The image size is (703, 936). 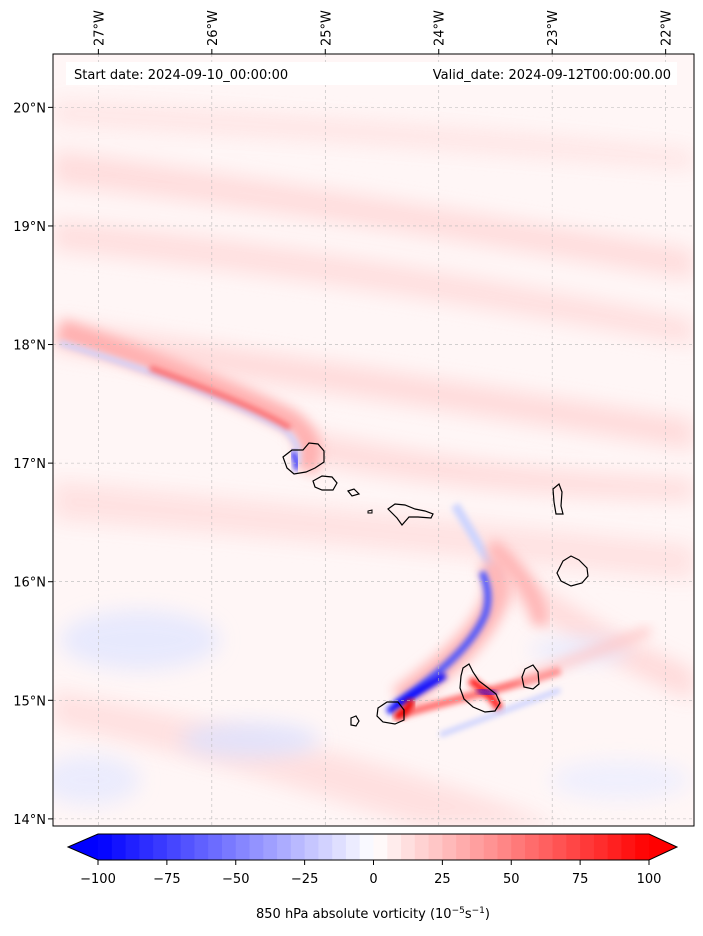 I want to click on lat-tick-label: 20°N, so click(x=29, y=108).